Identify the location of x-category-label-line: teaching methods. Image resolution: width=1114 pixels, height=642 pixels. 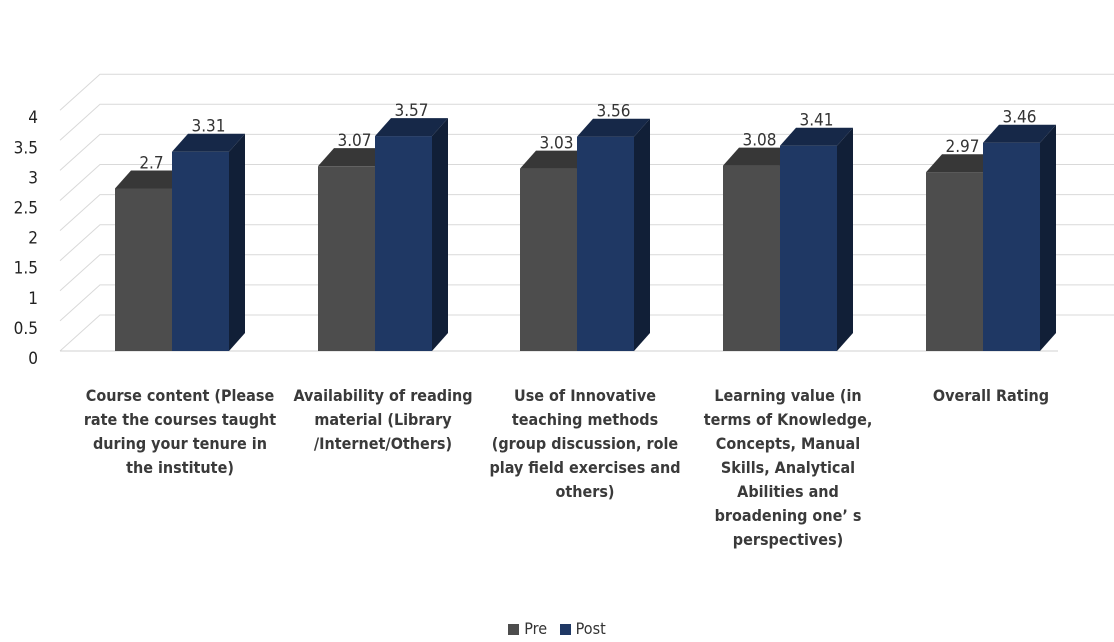
(585, 419).